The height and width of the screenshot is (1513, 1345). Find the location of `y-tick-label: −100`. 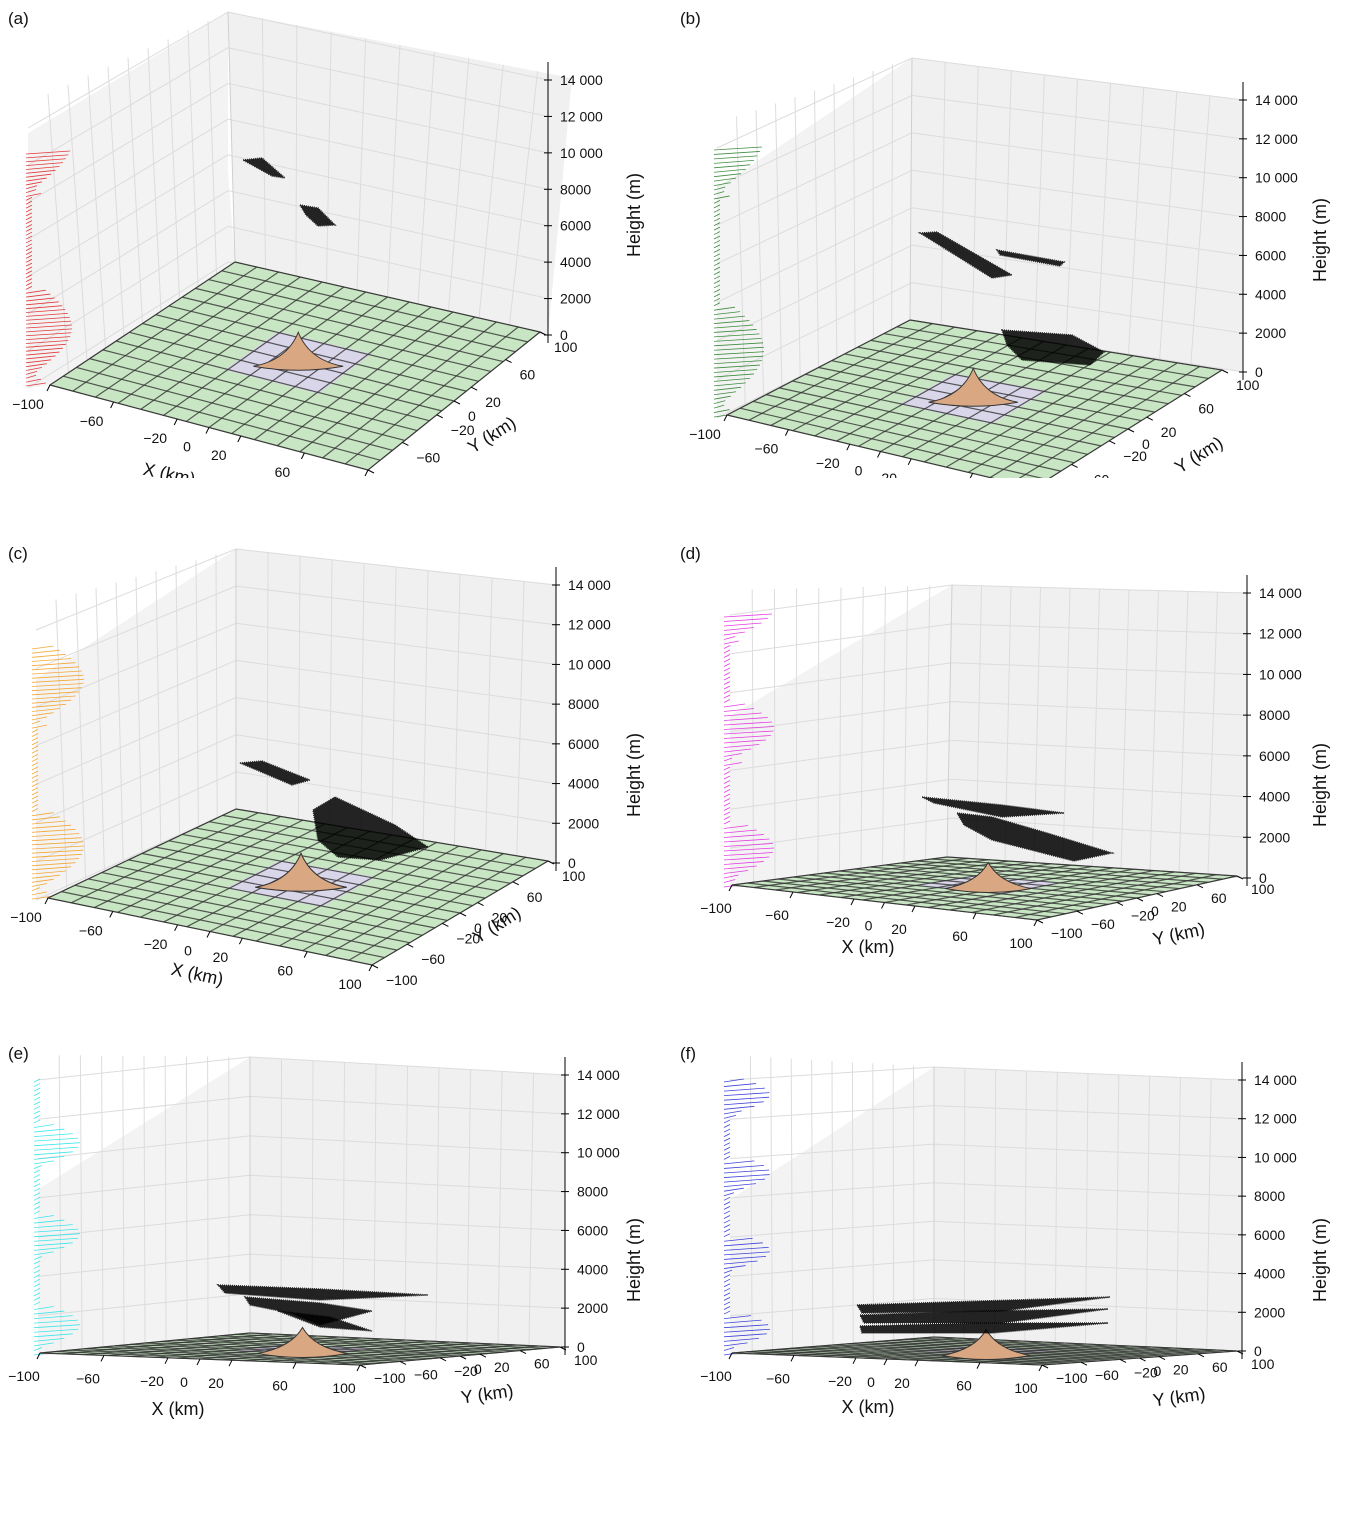

y-tick-label: −100 is located at coordinates (1072, 1378).